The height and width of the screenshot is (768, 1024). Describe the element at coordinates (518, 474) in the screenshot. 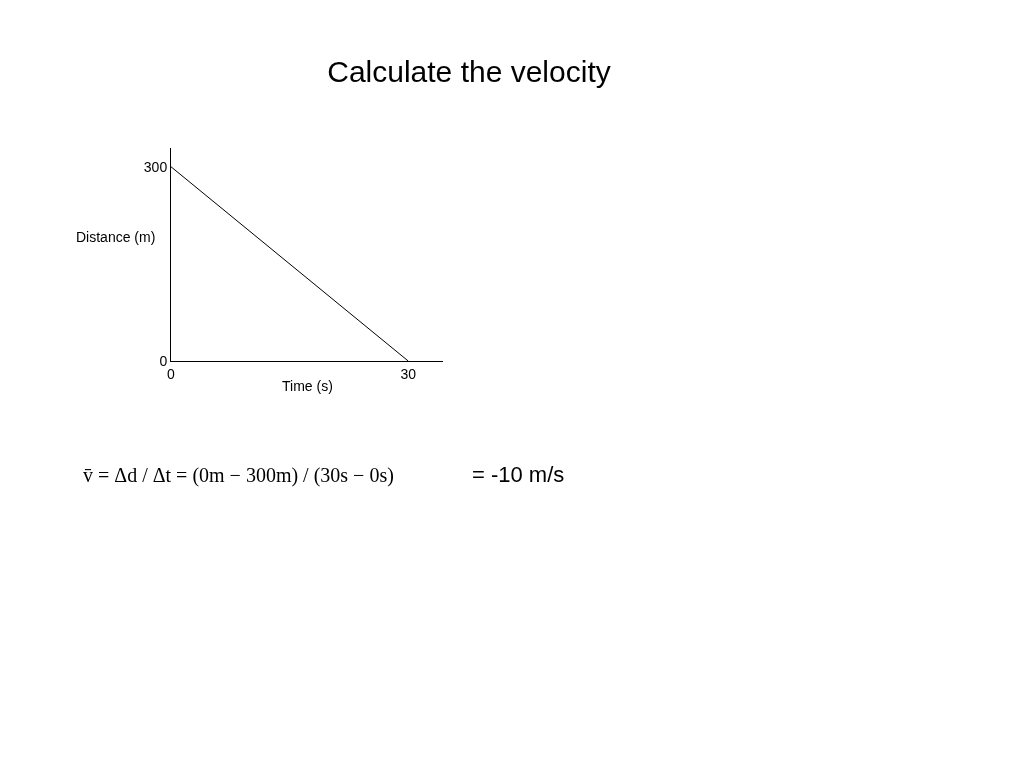

I see `text: = -10 m/s` at that location.